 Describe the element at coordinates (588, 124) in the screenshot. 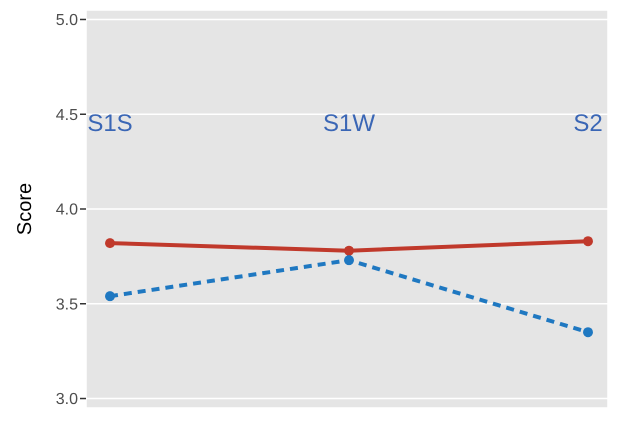

I see `annotation: S2` at that location.